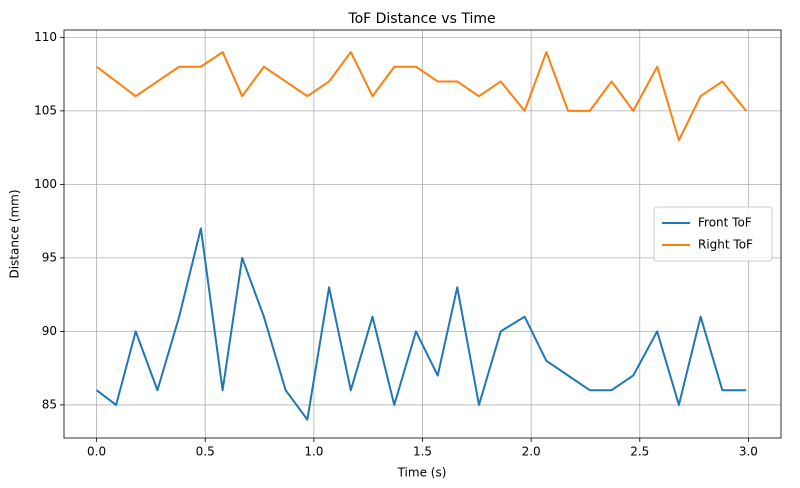 This screenshot has width=800, height=488. What do you see at coordinates (713, 234) in the screenshot?
I see `legend-box` at bounding box center [713, 234].